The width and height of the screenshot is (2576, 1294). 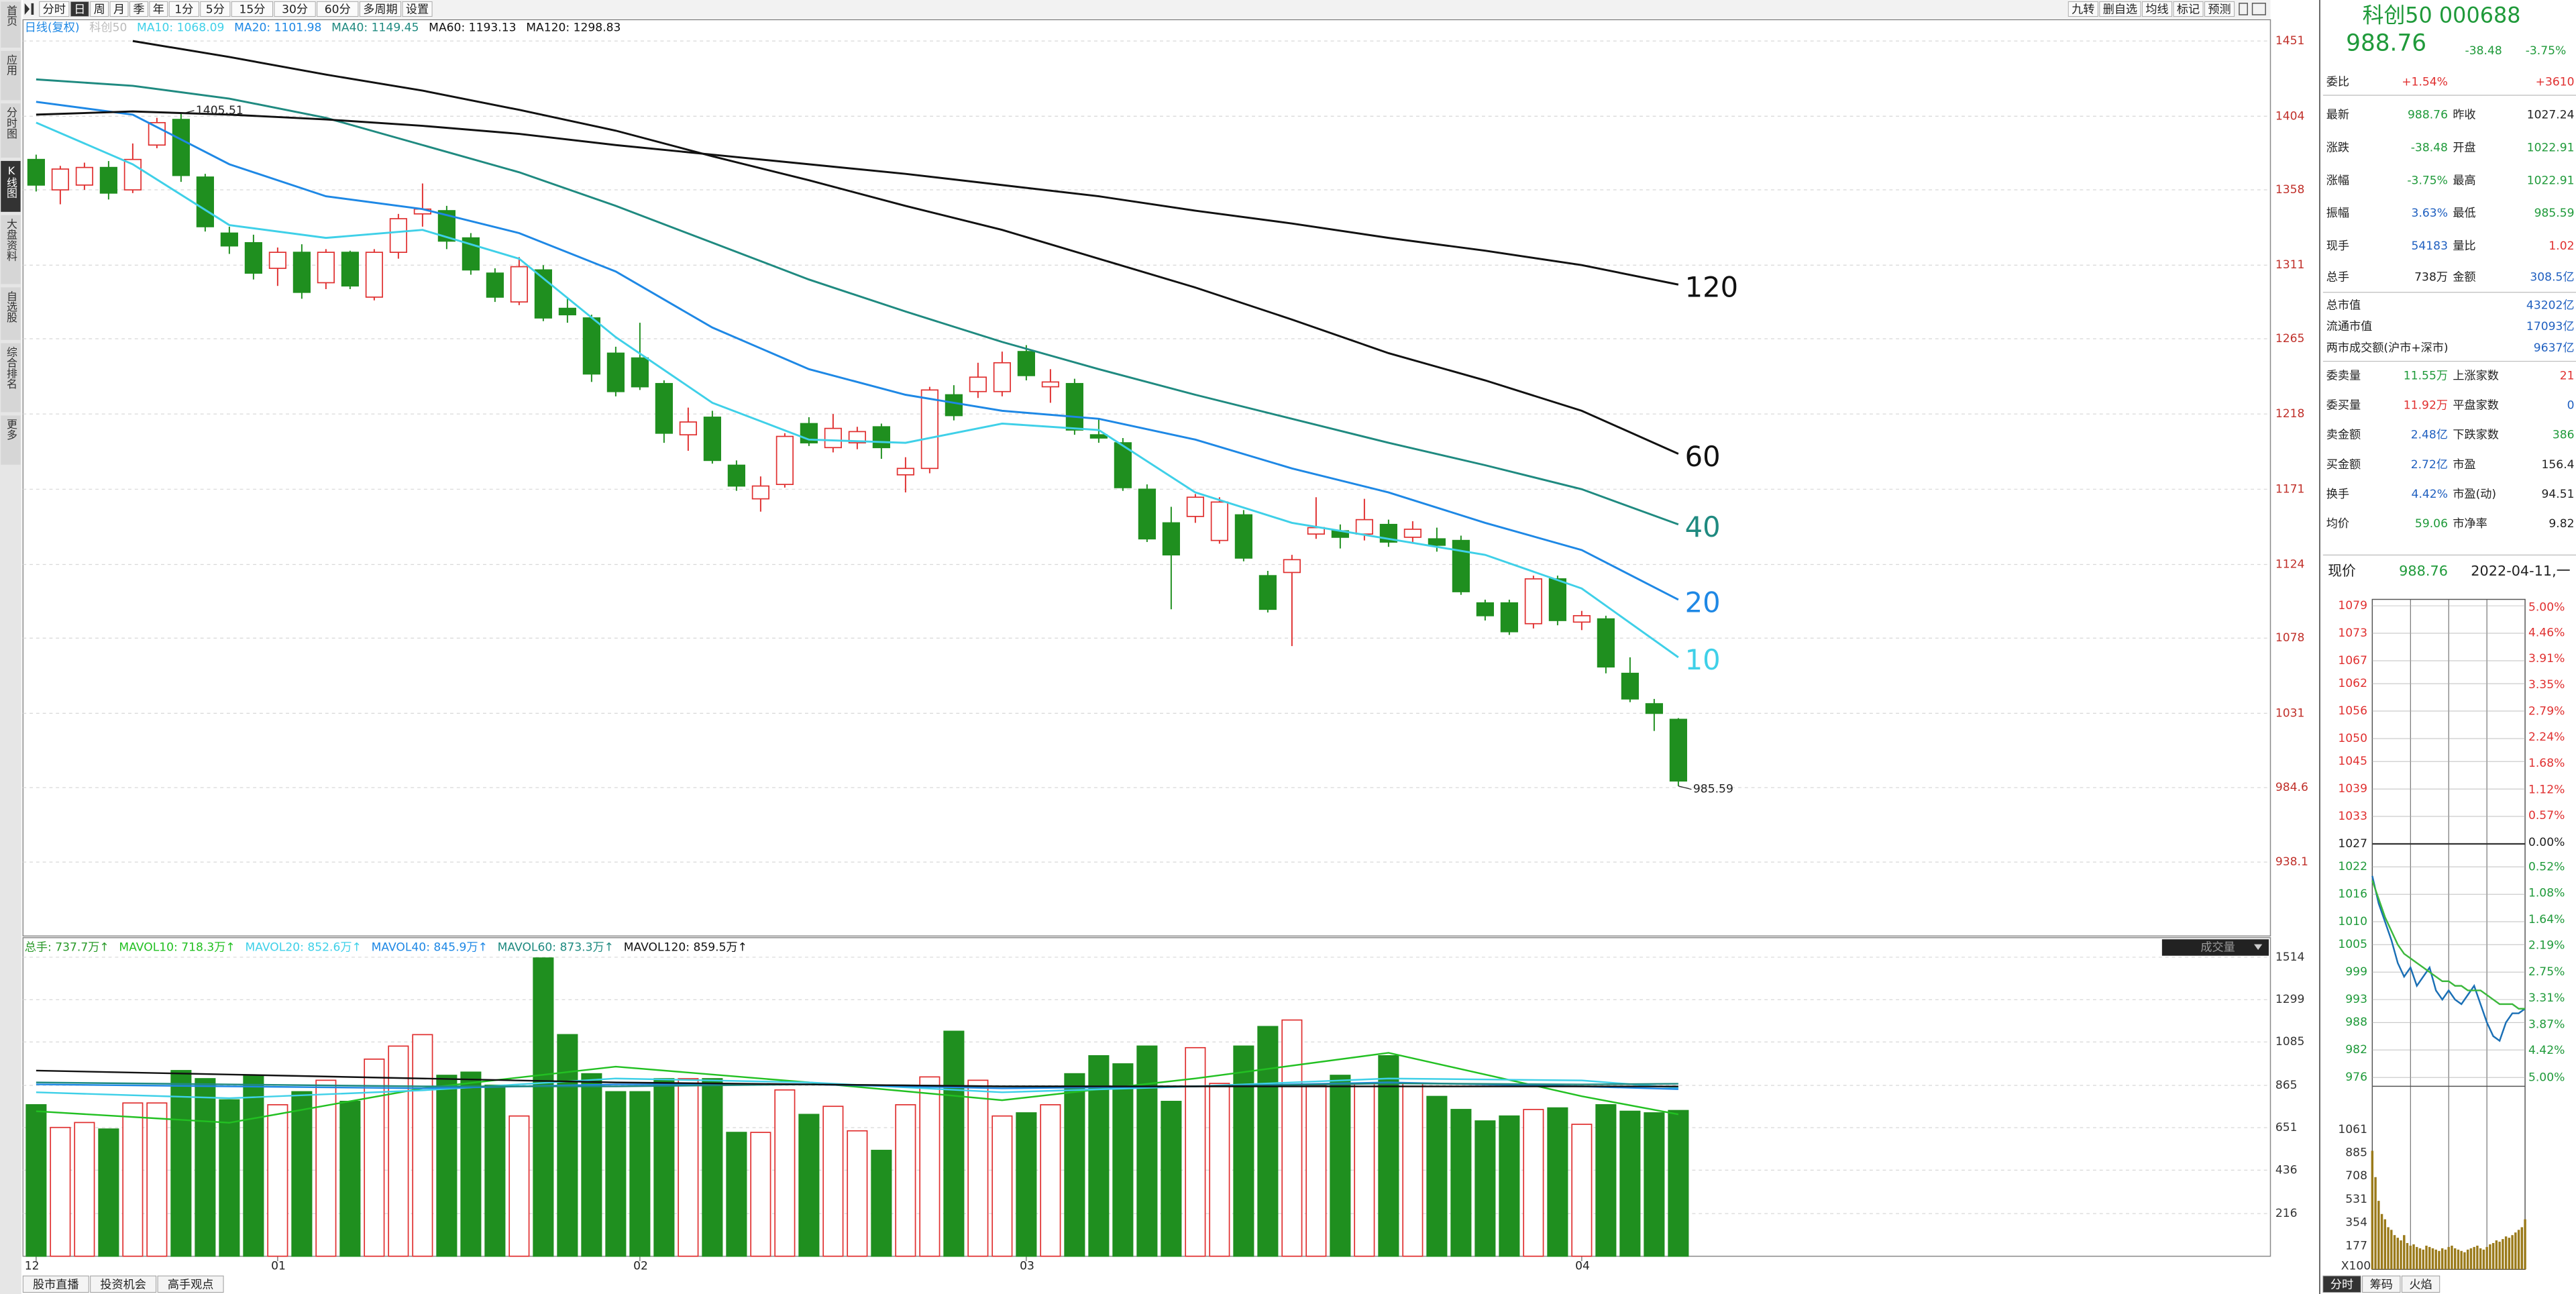 What do you see at coordinates (2343, 465) in the screenshot?
I see `quote-label: 买金额` at bounding box center [2343, 465].